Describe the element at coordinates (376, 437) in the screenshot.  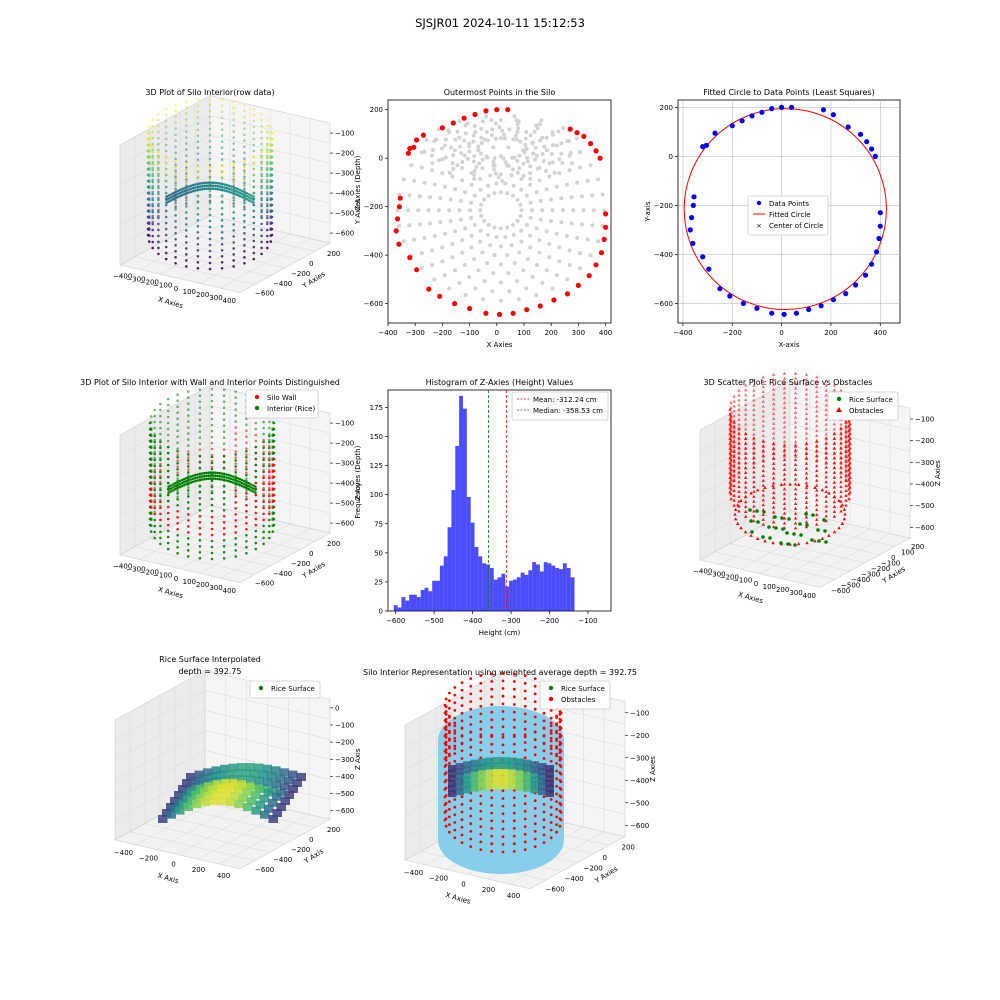
I see `y-tick-label: 150` at that location.